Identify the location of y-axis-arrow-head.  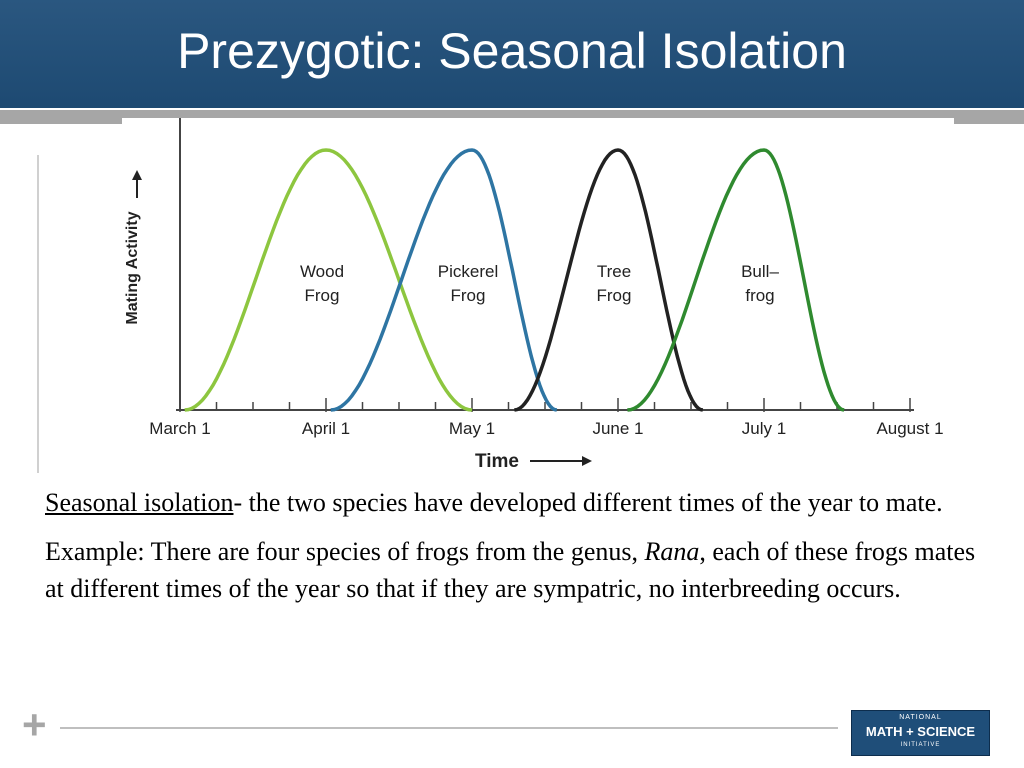
(137, 175).